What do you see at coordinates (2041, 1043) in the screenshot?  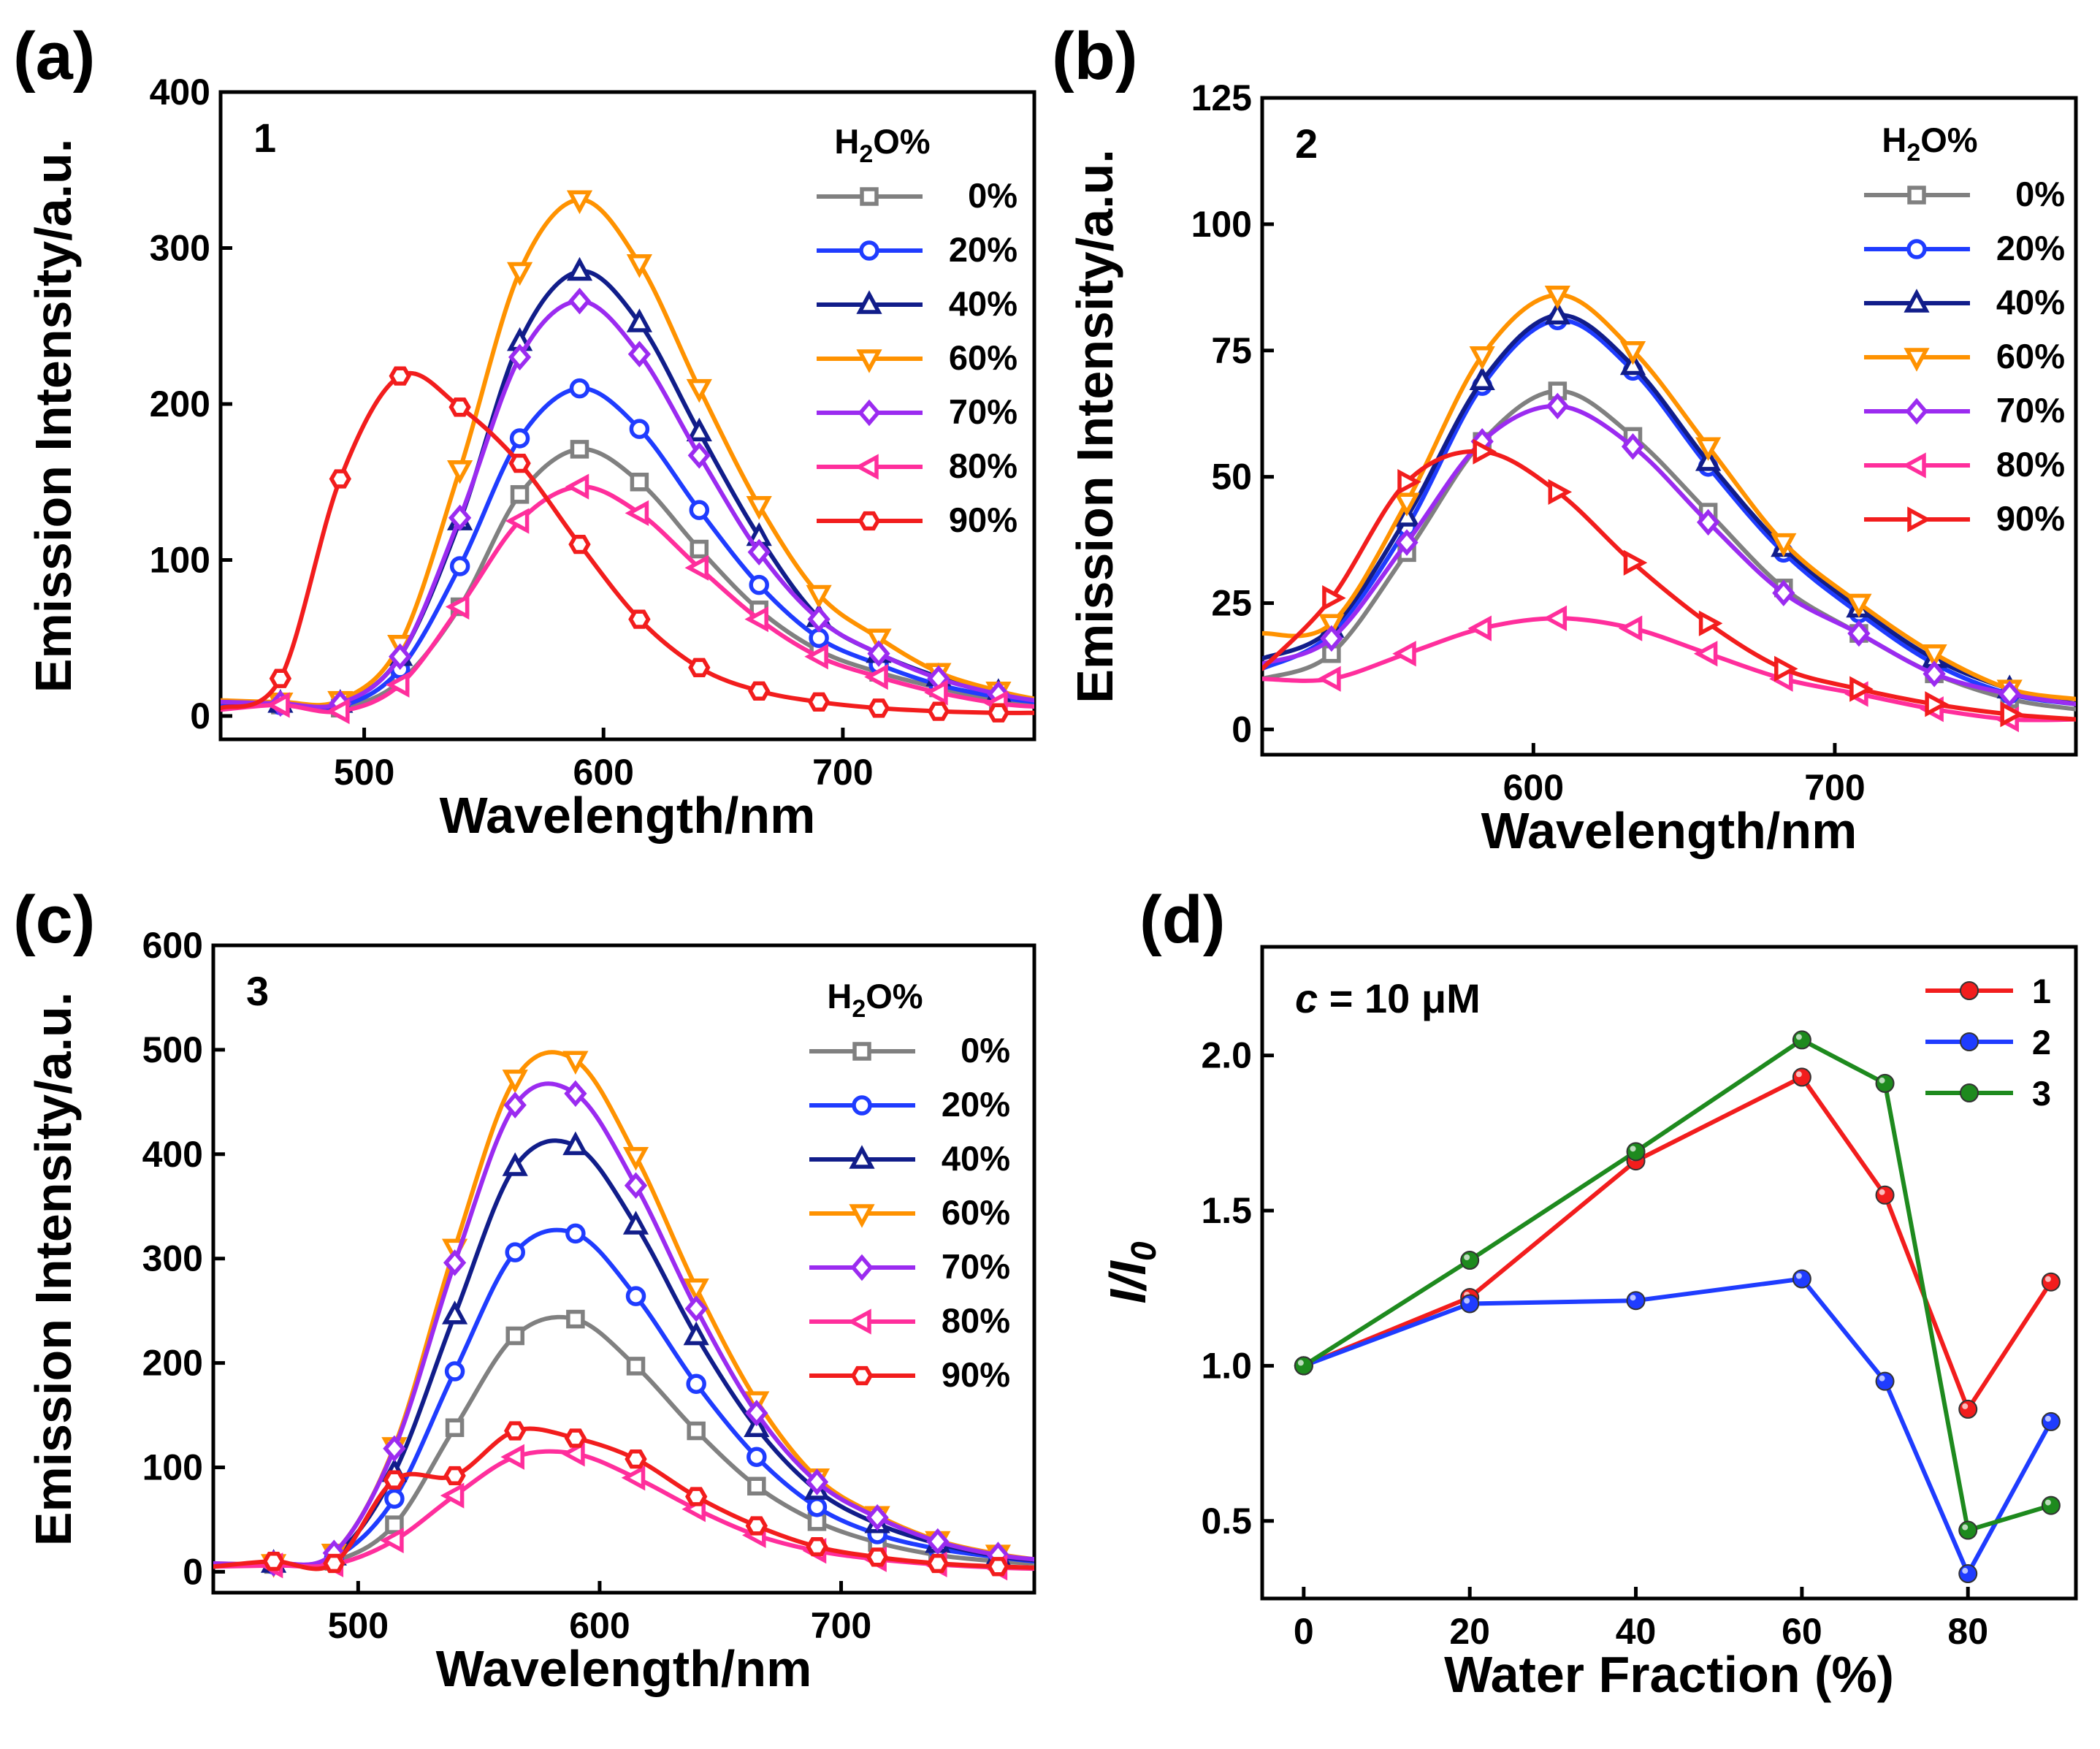 I see `legend-label: 2` at bounding box center [2041, 1043].